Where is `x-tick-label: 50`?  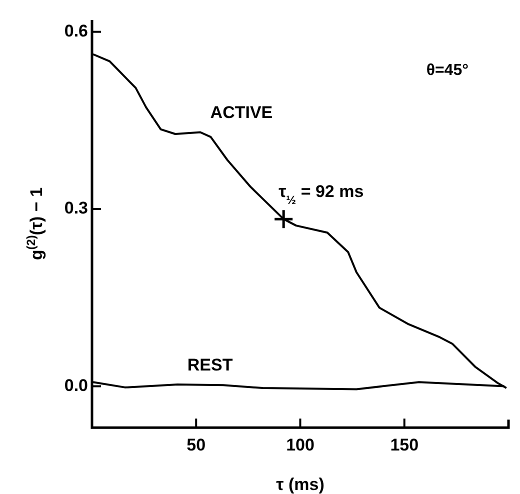 x-tick-label: 50 is located at coordinates (196, 444).